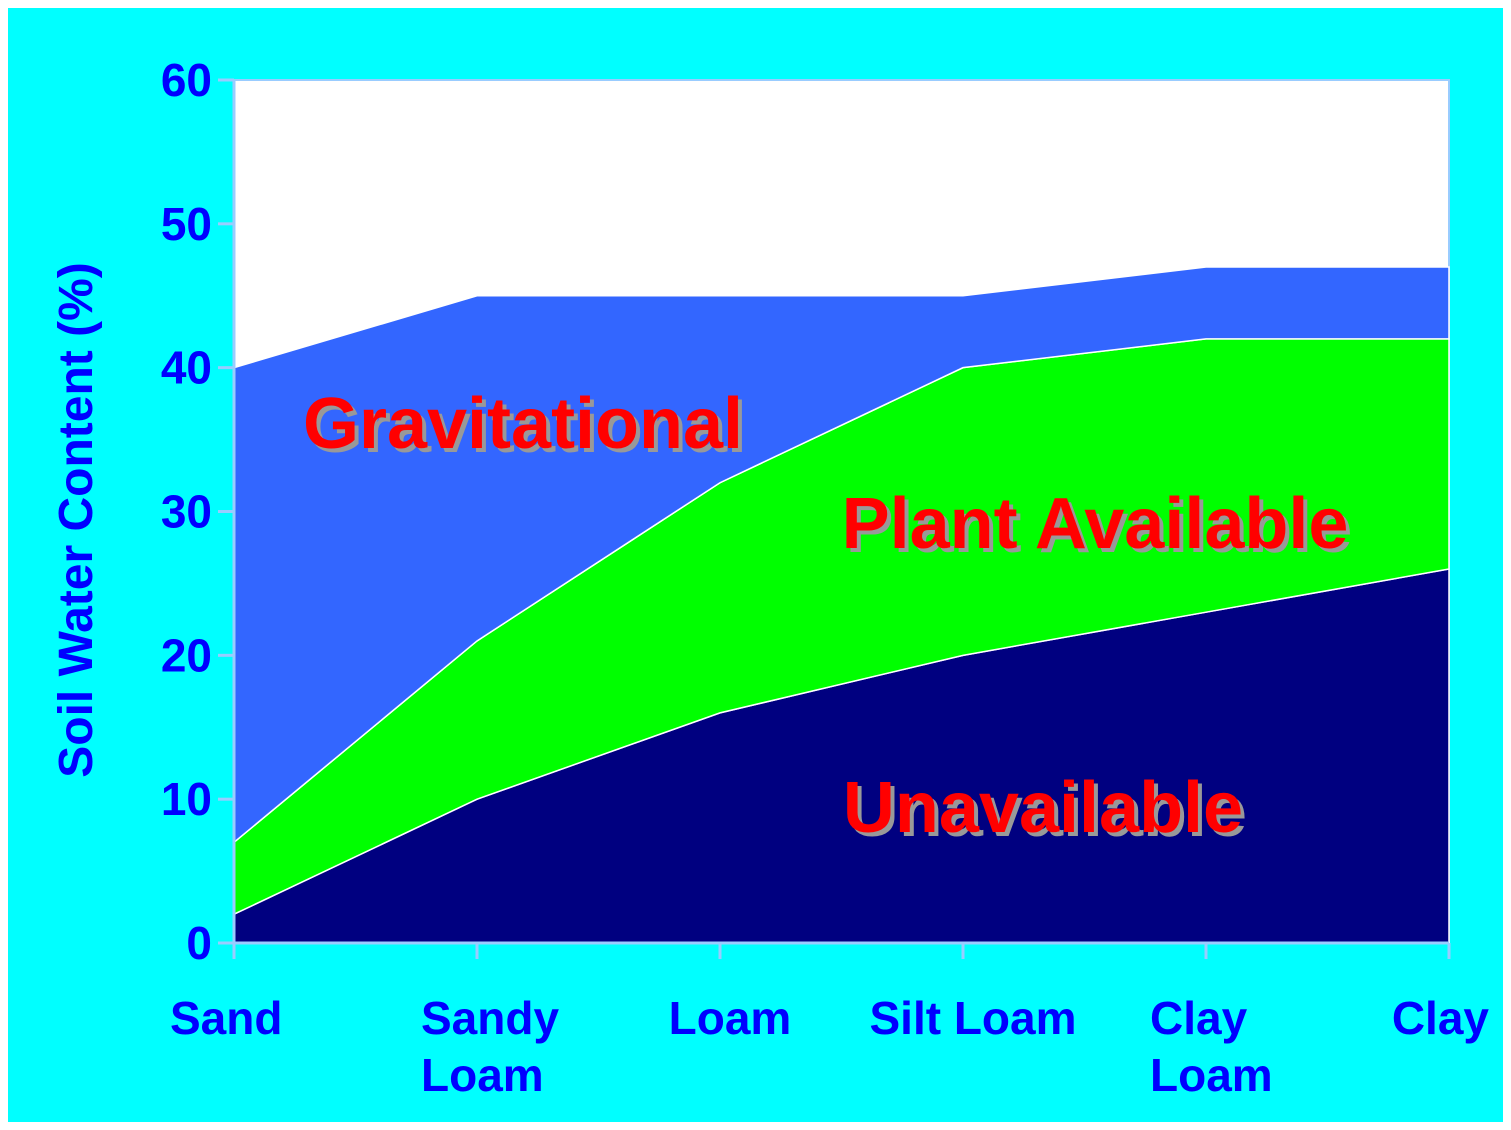 This screenshot has height=1130, width=1511. Describe the element at coordinates (1047, 812) in the screenshot. I see `series-label-shadow: Unavailable` at that location.